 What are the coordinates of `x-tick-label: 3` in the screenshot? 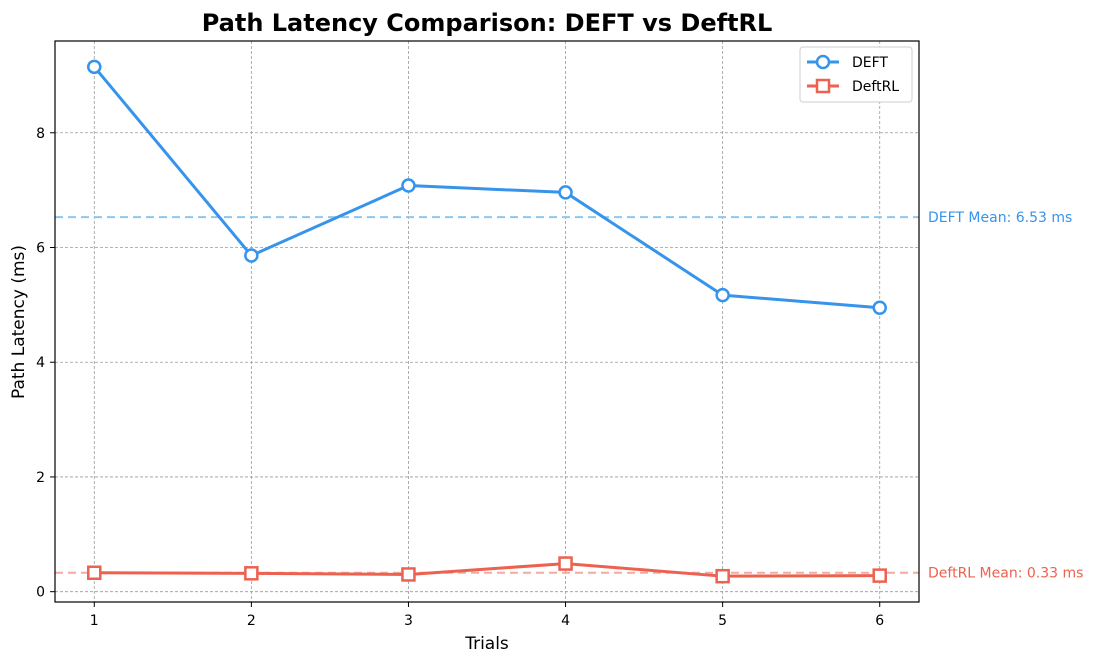 It's located at (408, 621).